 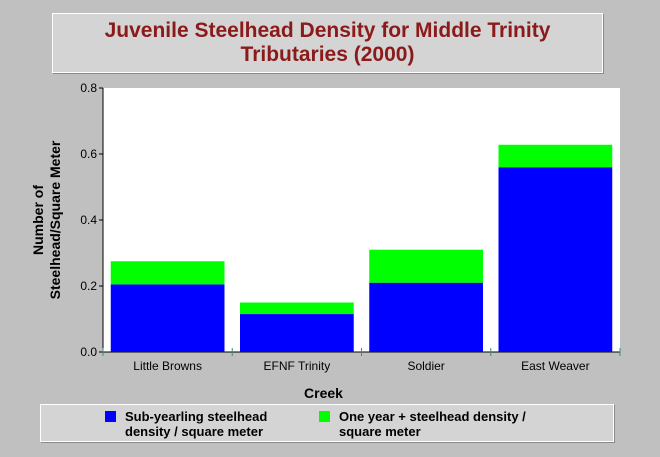 What do you see at coordinates (426, 317) in the screenshot?
I see `bar-sub-yearling-soldier` at bounding box center [426, 317].